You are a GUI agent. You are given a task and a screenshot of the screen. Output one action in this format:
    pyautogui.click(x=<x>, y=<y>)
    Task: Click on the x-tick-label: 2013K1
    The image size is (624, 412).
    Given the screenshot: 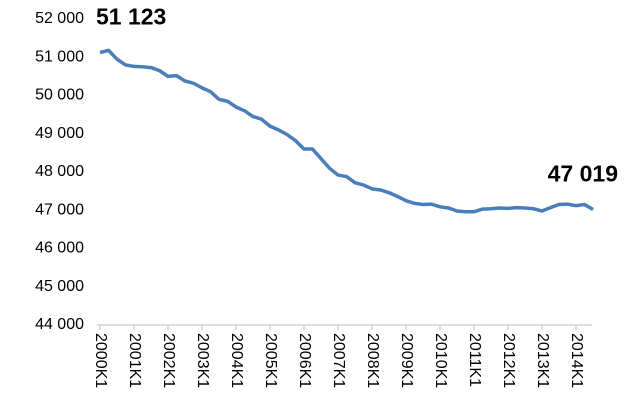 What is the action you would take?
    pyautogui.click(x=542, y=360)
    